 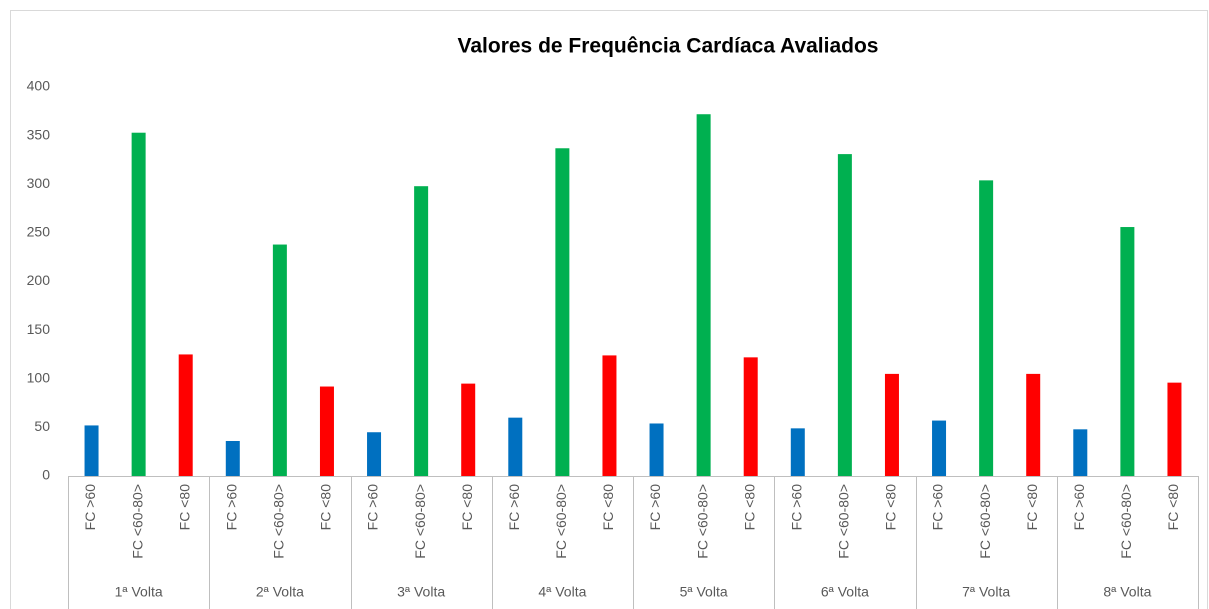 What do you see at coordinates (280, 592) in the screenshot?
I see `x-group-label: 2ª Volta` at bounding box center [280, 592].